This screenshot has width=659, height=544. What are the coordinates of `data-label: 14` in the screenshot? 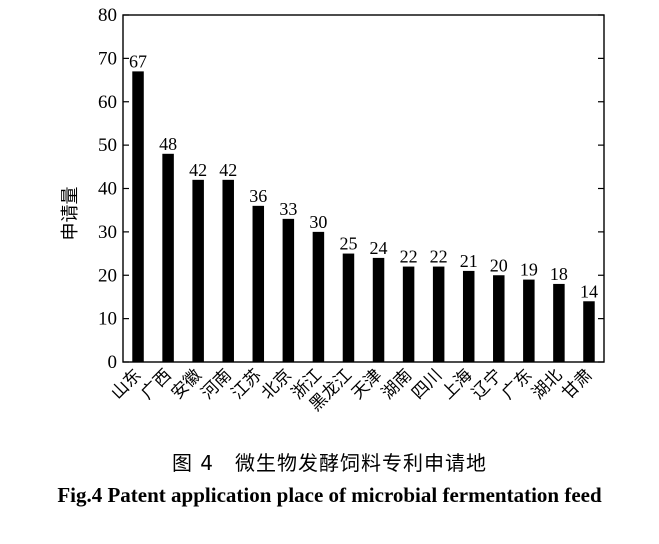 It's located at (589, 291).